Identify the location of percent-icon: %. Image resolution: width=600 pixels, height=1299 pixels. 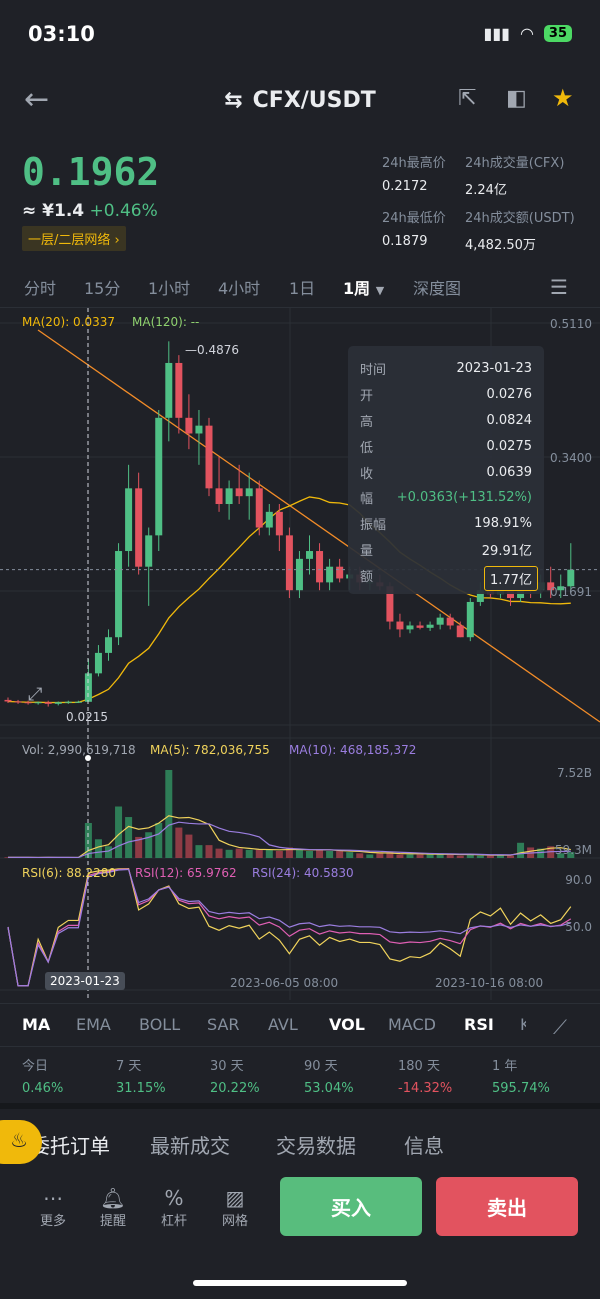
(174, 1198).